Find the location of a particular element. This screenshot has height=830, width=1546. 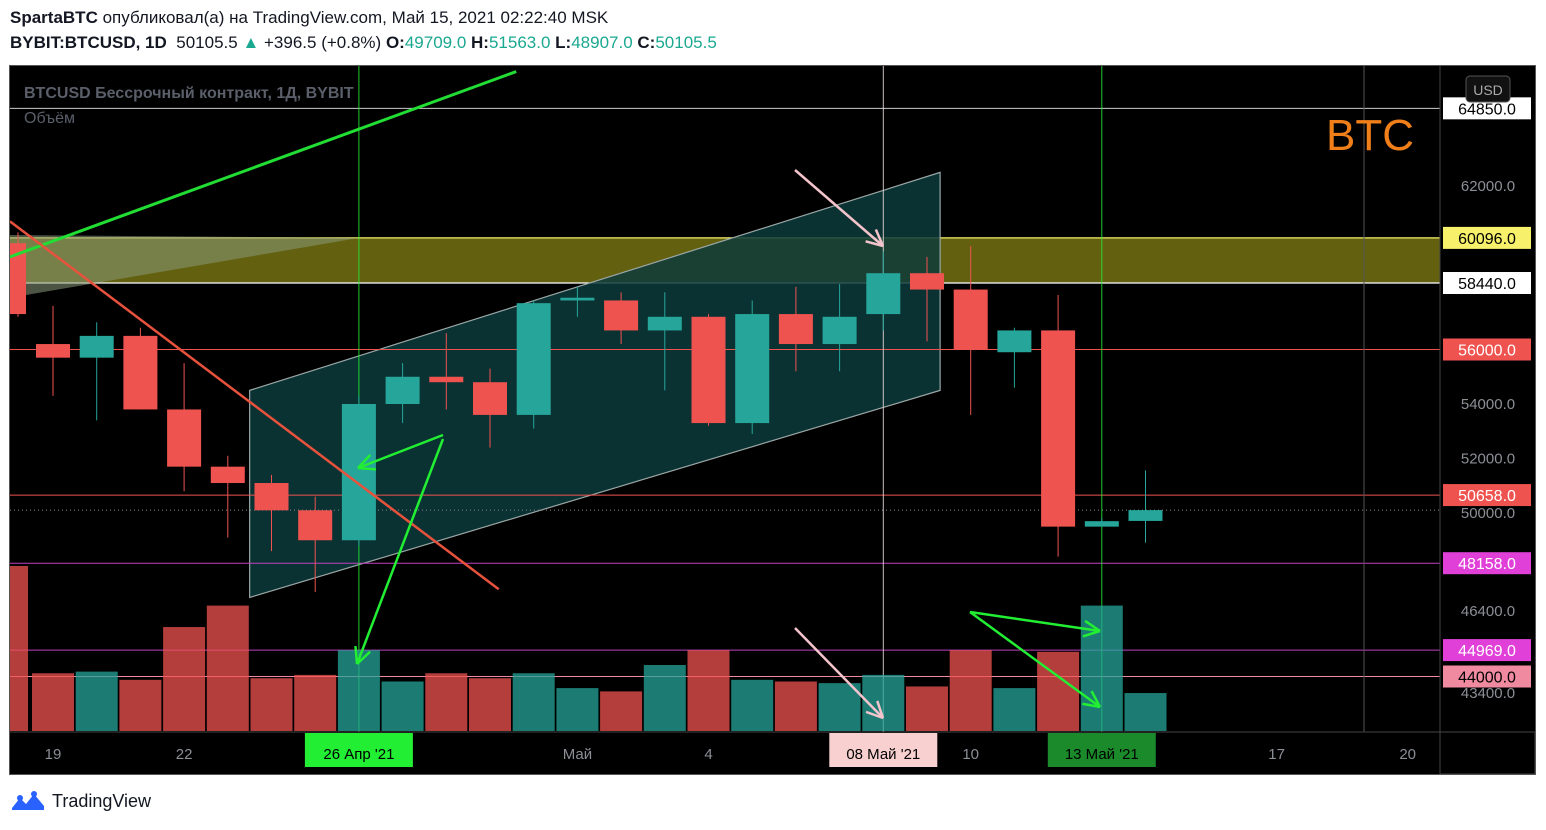

axis-corner is located at coordinates (1487, 753).